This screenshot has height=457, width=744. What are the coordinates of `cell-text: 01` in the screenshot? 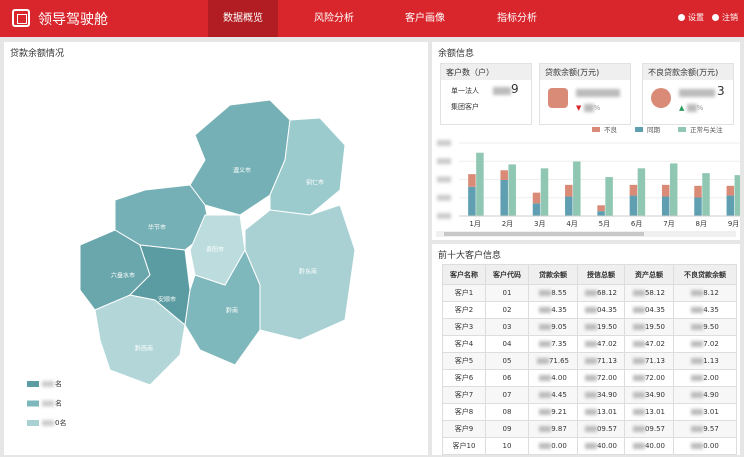 It's located at (507, 293).